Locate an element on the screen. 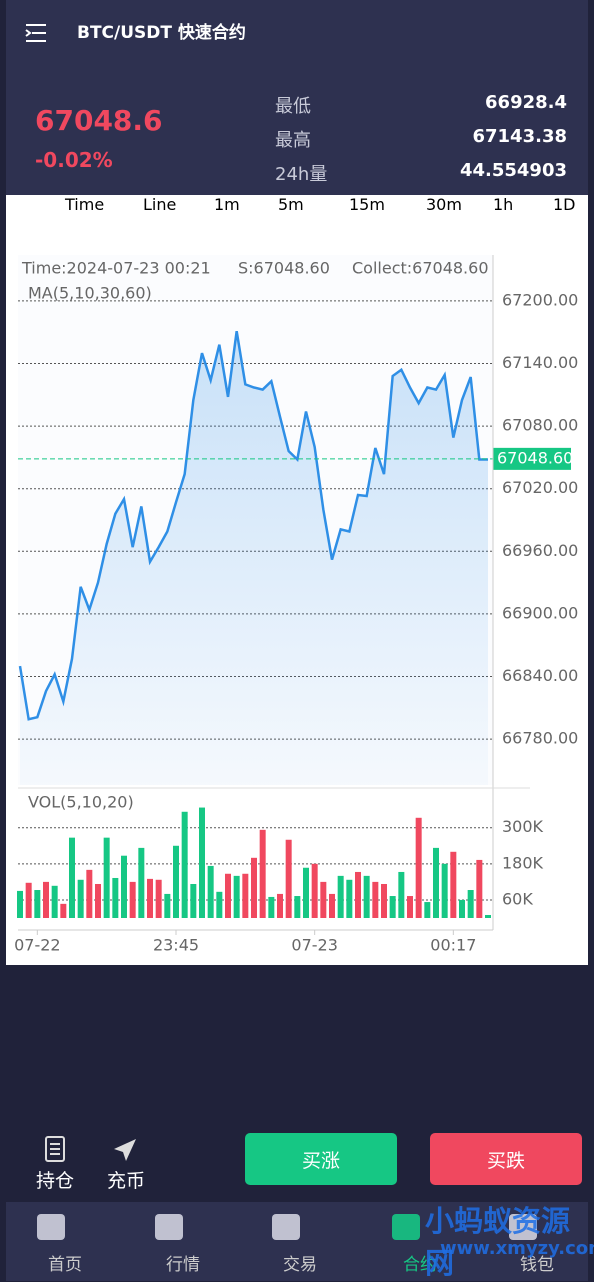  bottom-nav: 首页 行情 交易 合约 钱包 is located at coordinates (297, 1241).